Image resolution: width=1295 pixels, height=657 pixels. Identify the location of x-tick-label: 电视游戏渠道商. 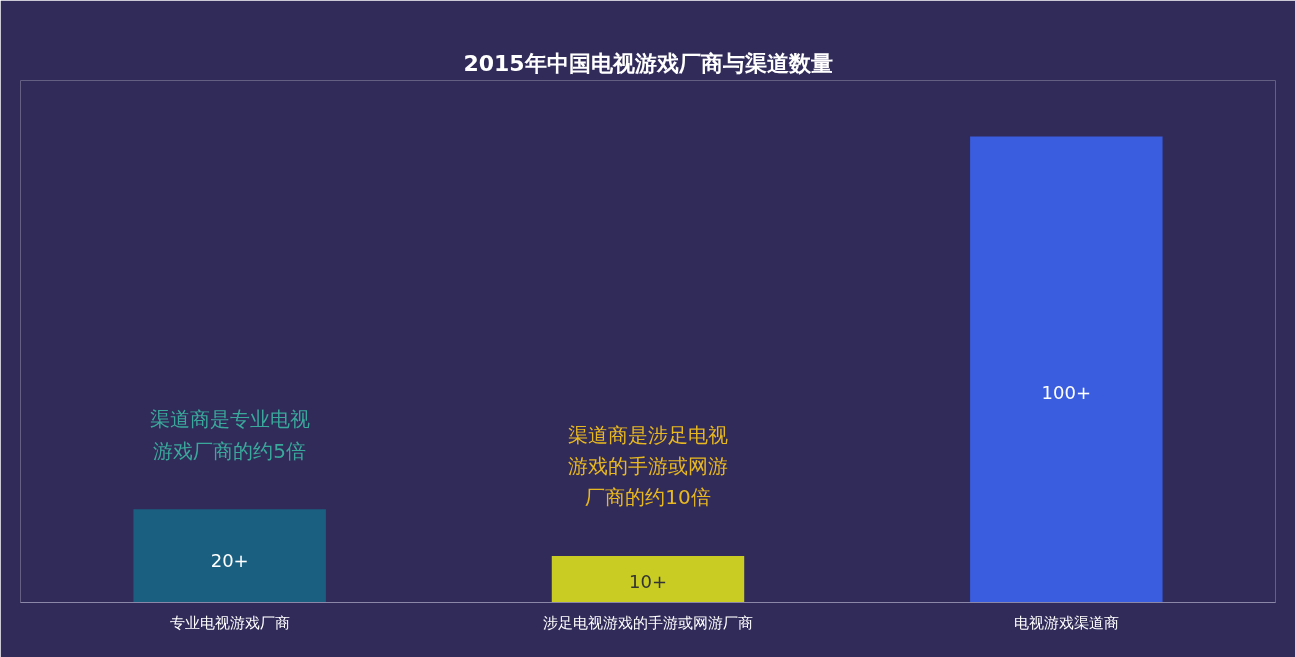
(1066, 622).